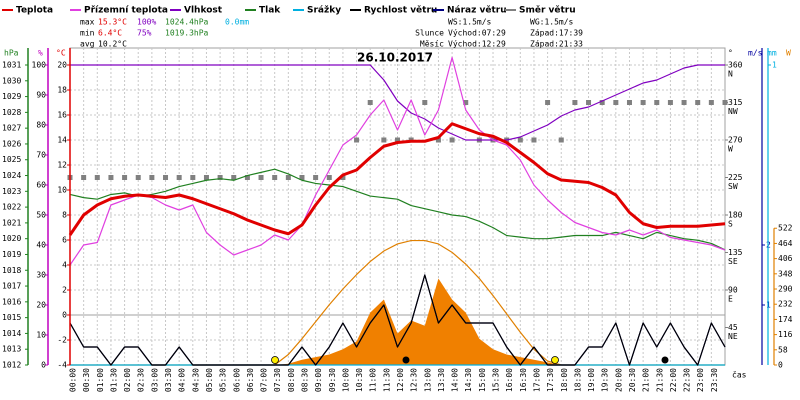  I want to click on info-text: Měsíc, so click(432, 44).